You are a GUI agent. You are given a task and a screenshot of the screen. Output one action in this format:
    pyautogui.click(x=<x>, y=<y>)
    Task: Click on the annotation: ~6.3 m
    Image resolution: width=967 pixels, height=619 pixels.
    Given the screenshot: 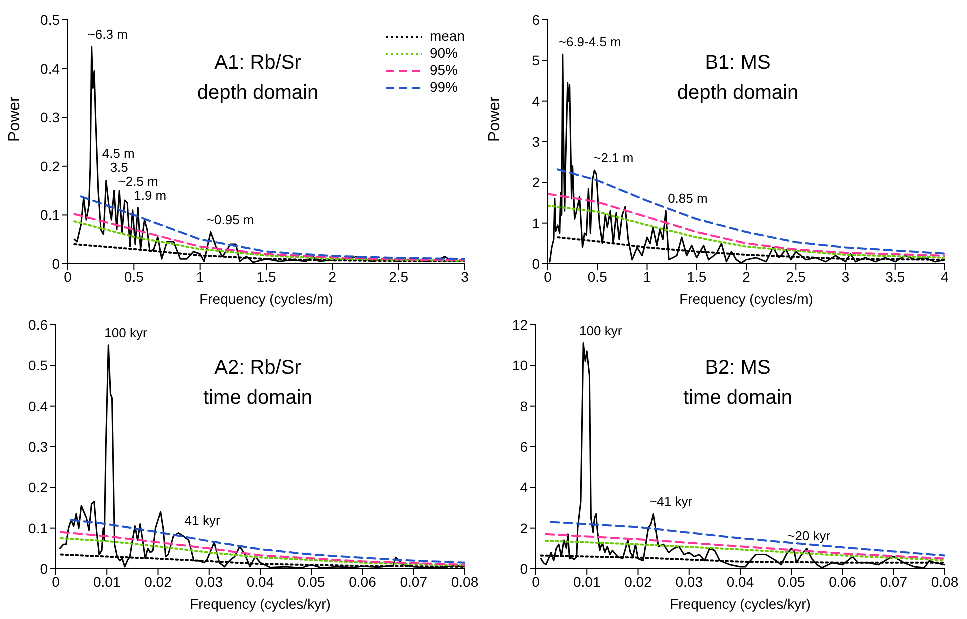 What is the action you would take?
    pyautogui.click(x=108, y=34)
    